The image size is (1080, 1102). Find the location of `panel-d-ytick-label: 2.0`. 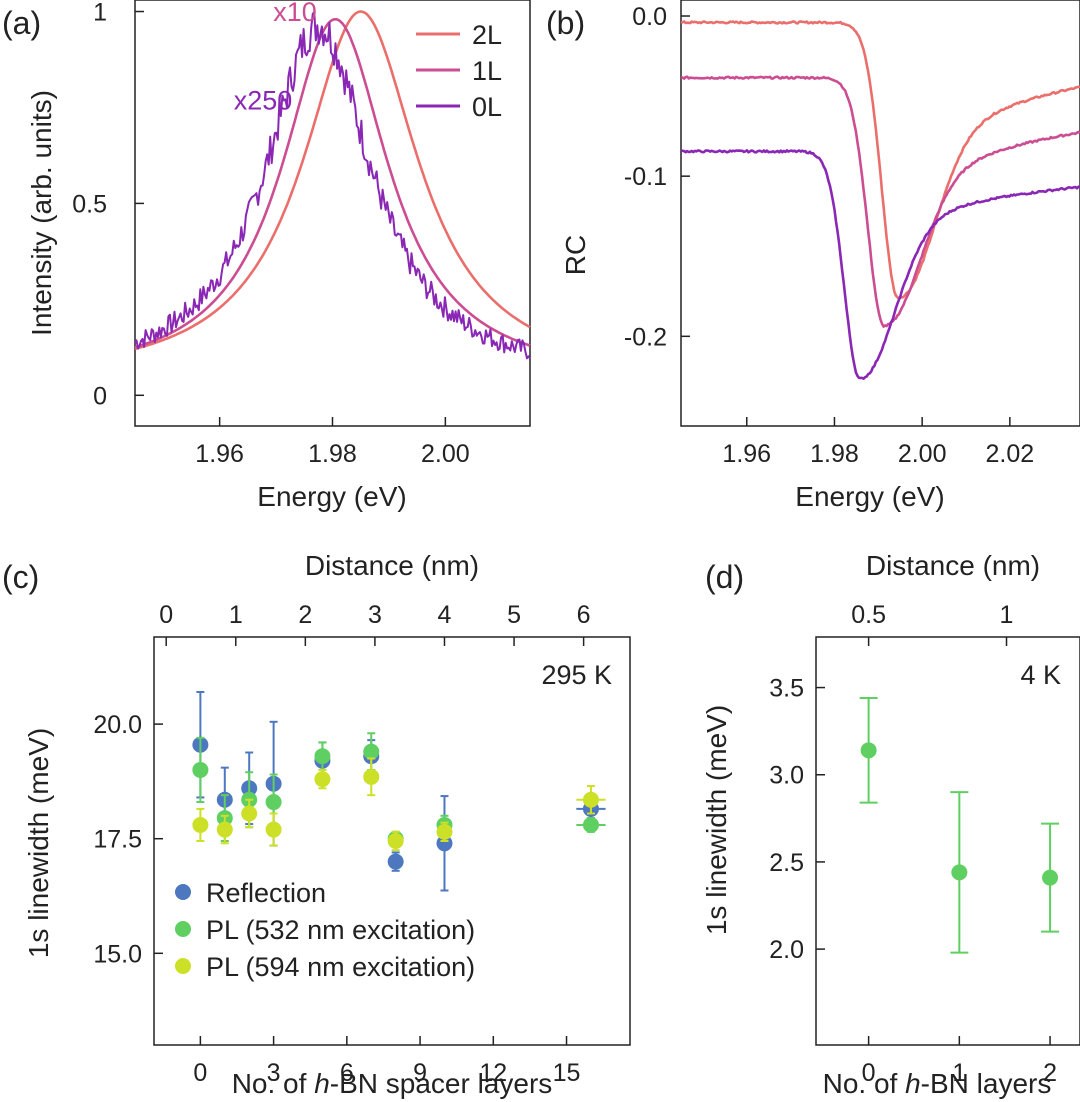

panel-d-ytick-label: 2.0 is located at coordinates (786, 950).